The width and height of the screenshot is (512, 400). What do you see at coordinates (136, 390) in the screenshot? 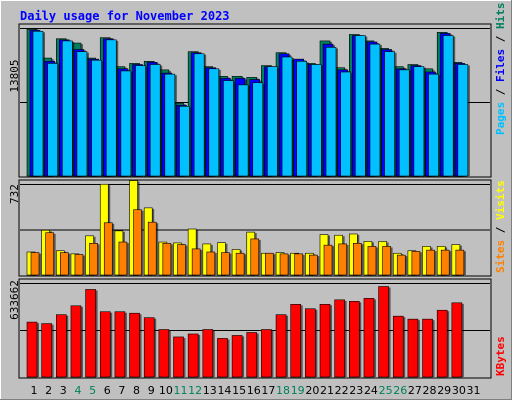
I see `x-tick-label-8: 8` at bounding box center [136, 390].